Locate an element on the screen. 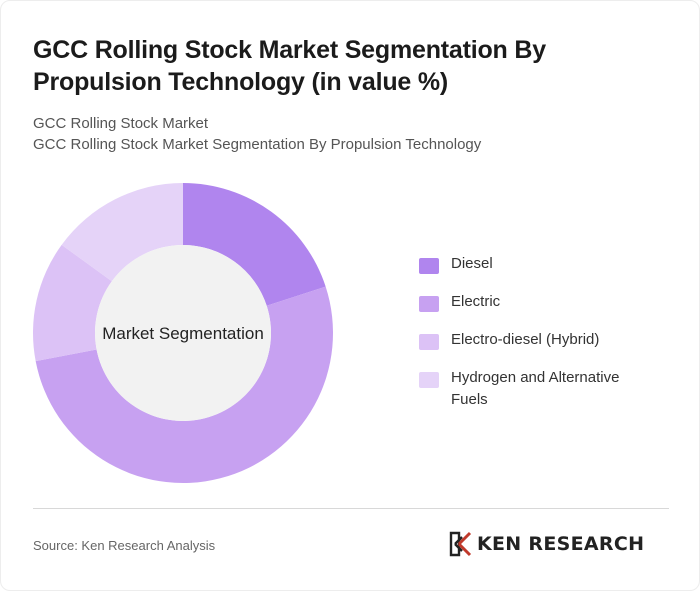  legend-item: Diesel is located at coordinates (539, 264).